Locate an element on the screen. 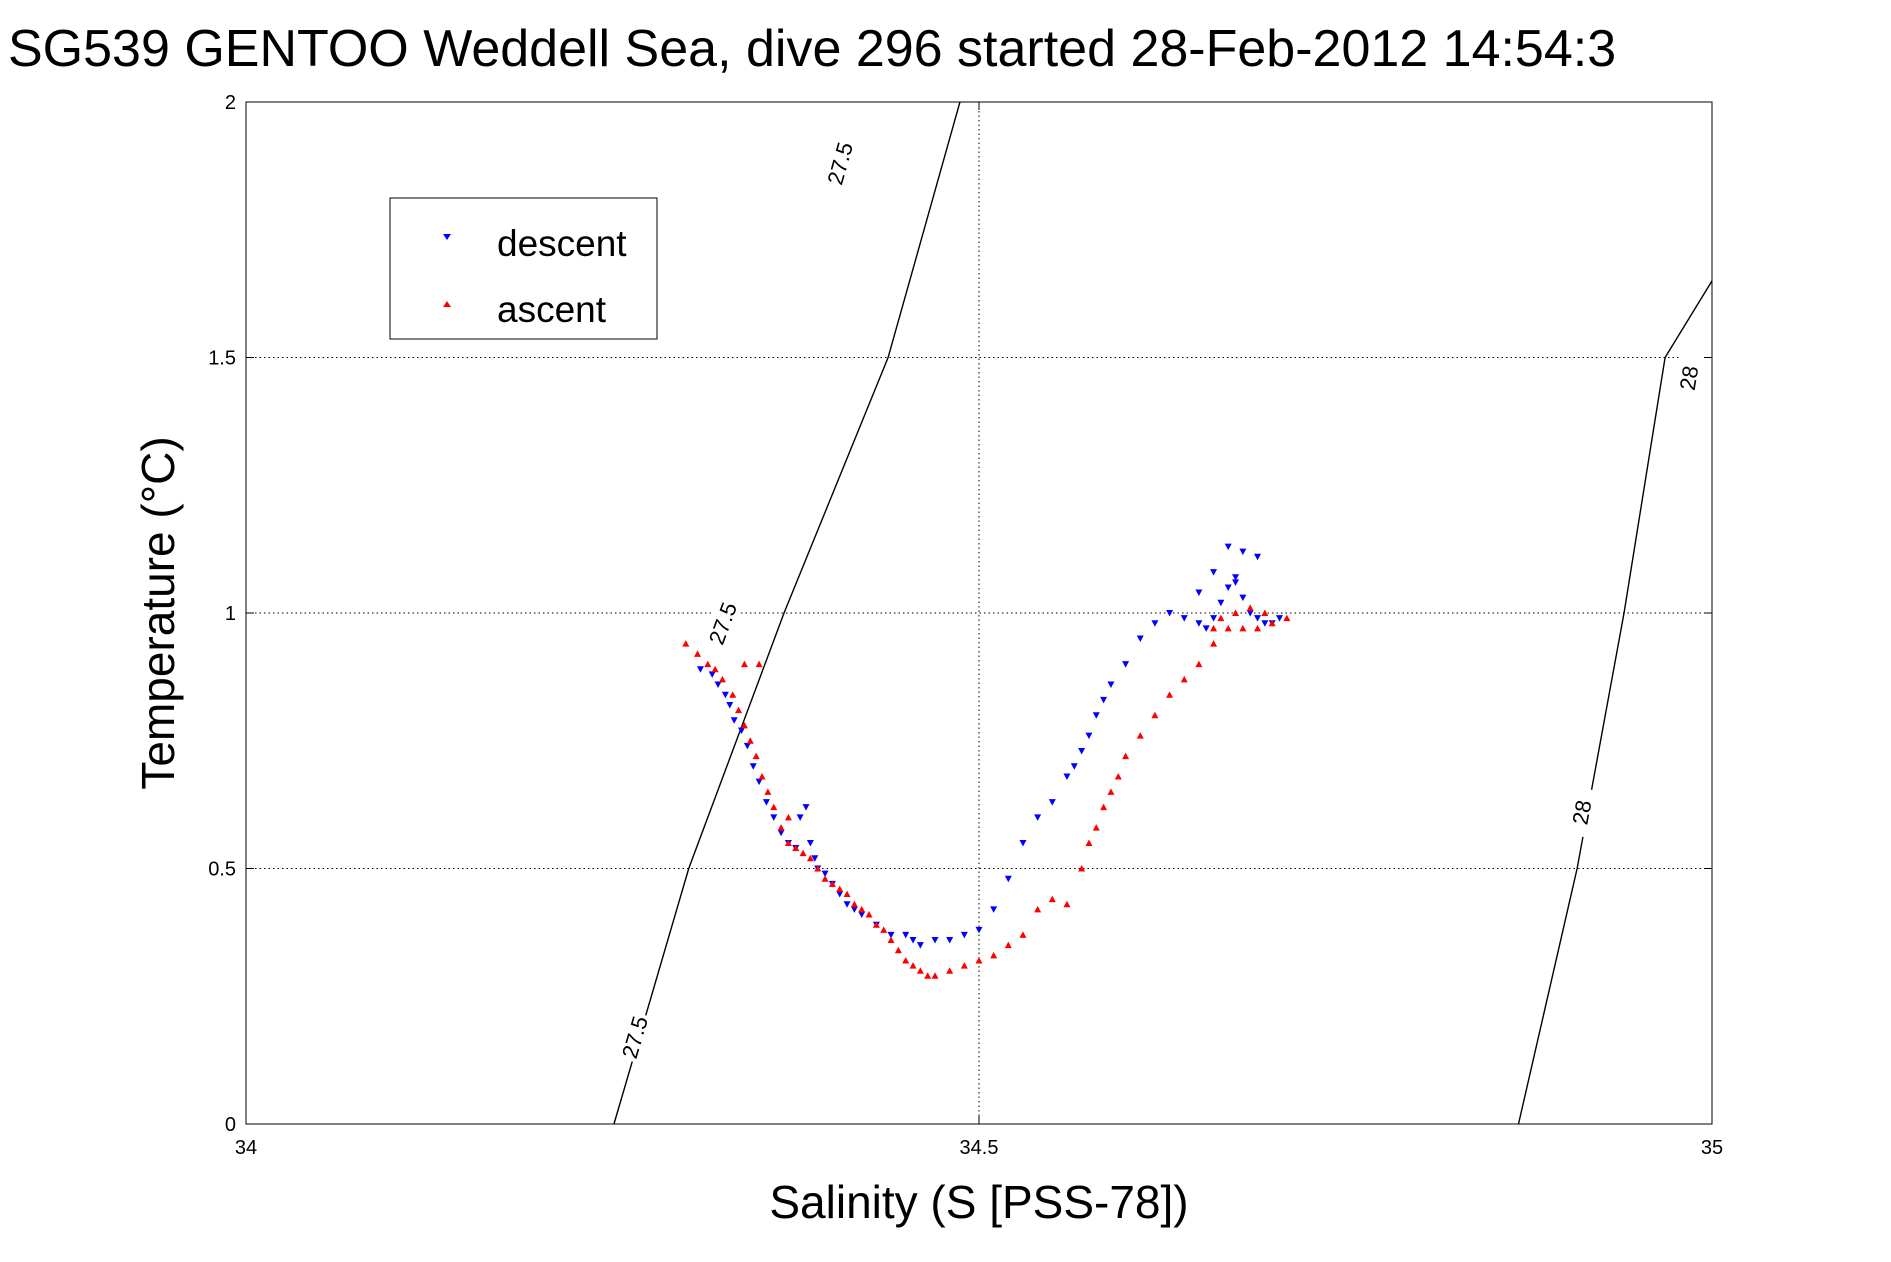 The width and height of the screenshot is (1891, 1262). legend-descent-marker is located at coordinates (447, 237).